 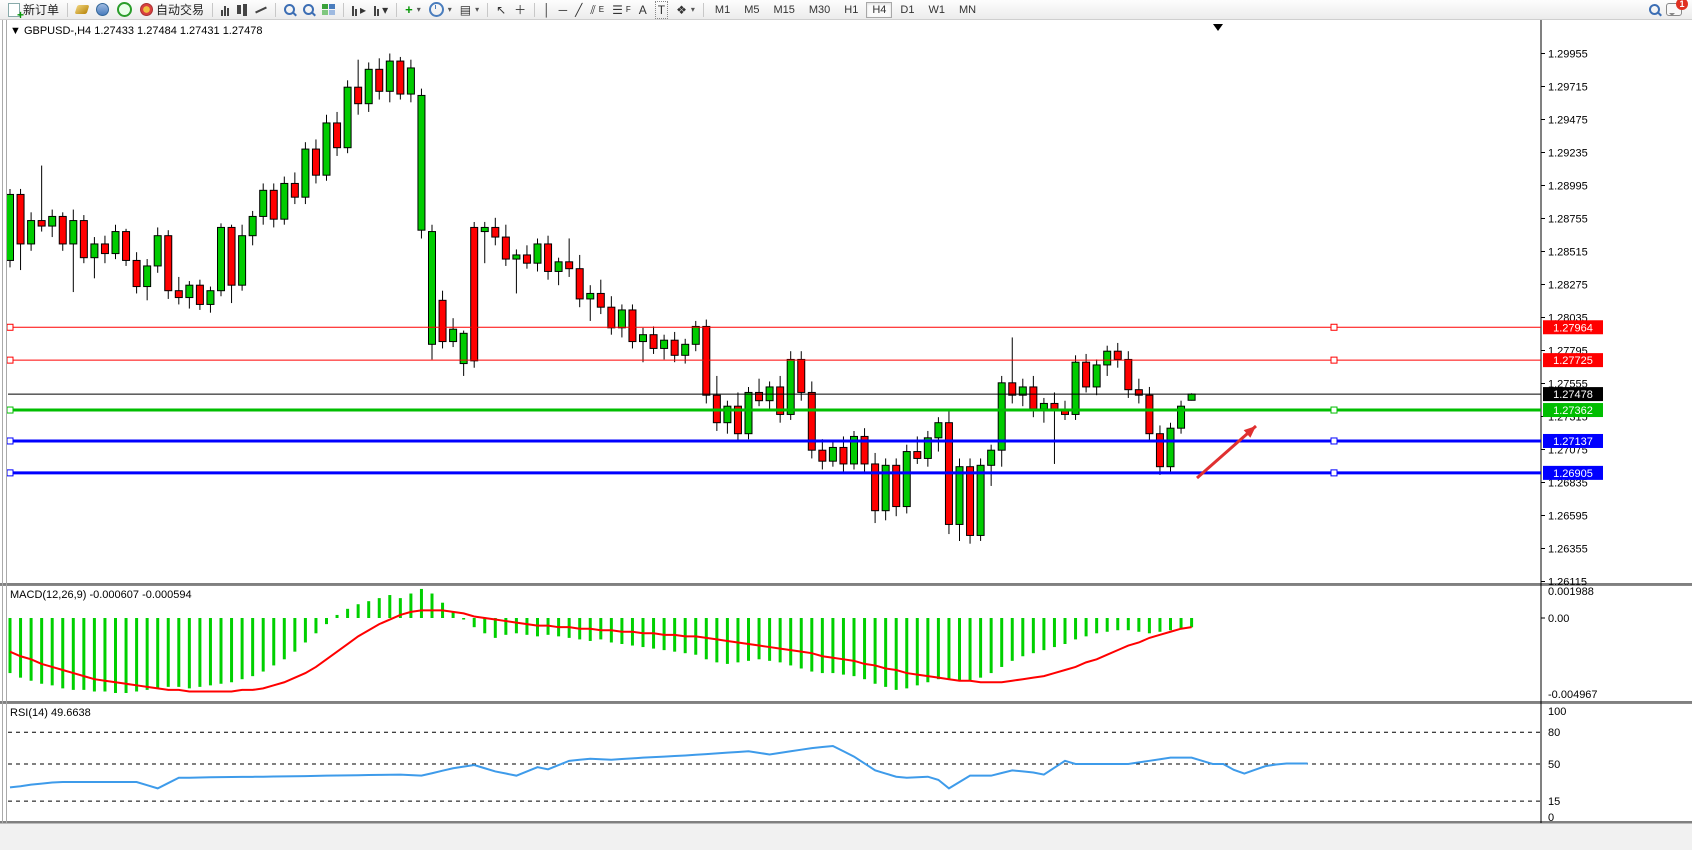 I want to click on price-tick-label: 1.28275, so click(x=1568, y=286).